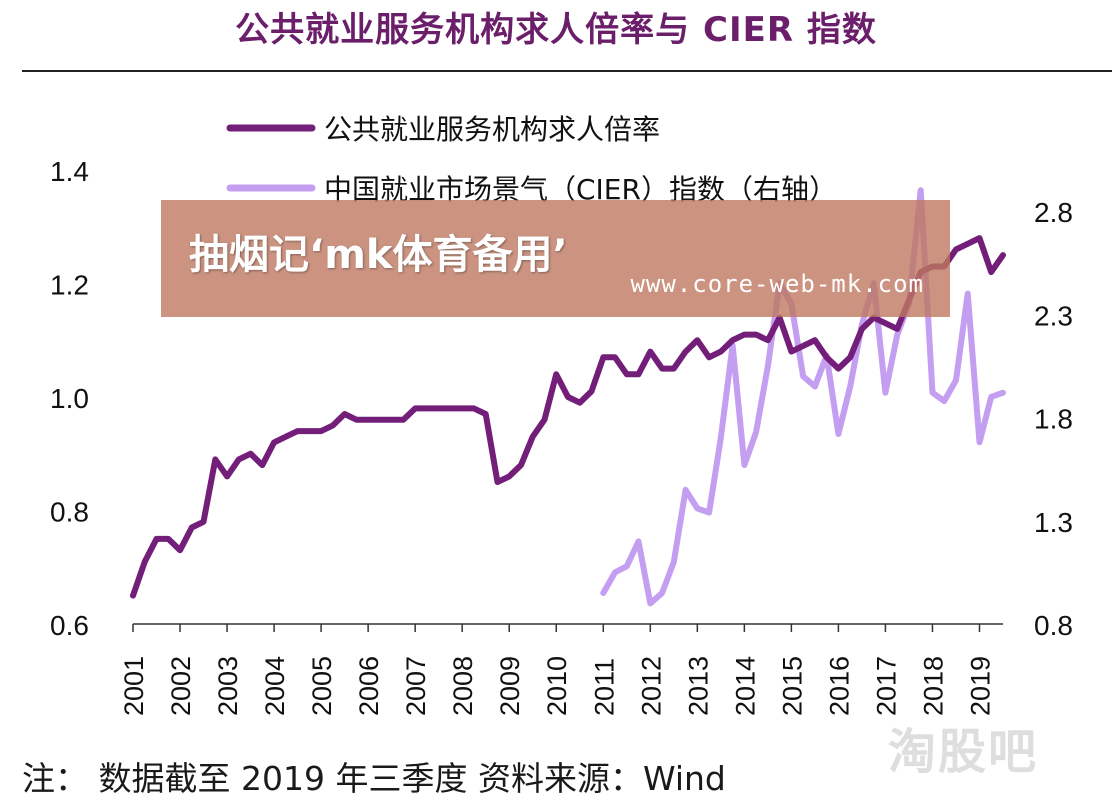 Image resolution: width=1112 pixels, height=801 pixels. What do you see at coordinates (1053, 212) in the screenshot?
I see `y-right-tick-label: 2.8` at bounding box center [1053, 212].